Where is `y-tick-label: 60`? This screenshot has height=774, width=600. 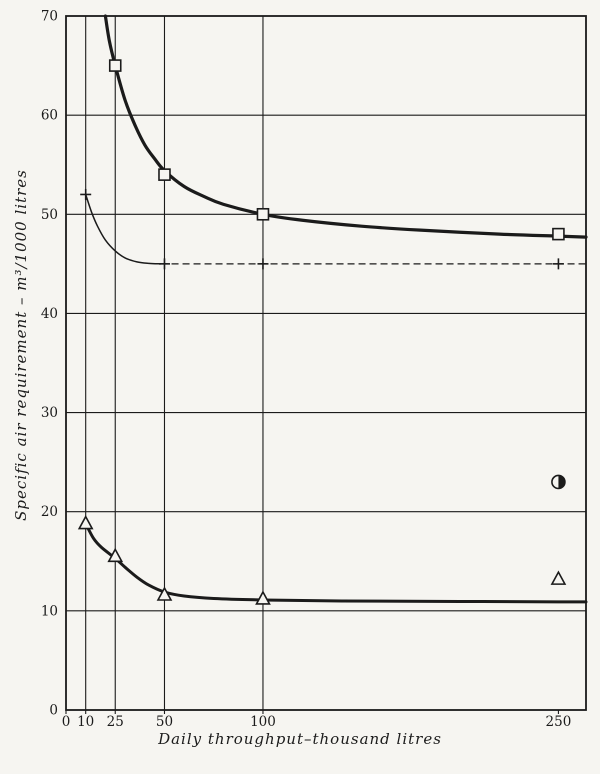
y-tick-label: 60 is located at coordinates (49, 116).